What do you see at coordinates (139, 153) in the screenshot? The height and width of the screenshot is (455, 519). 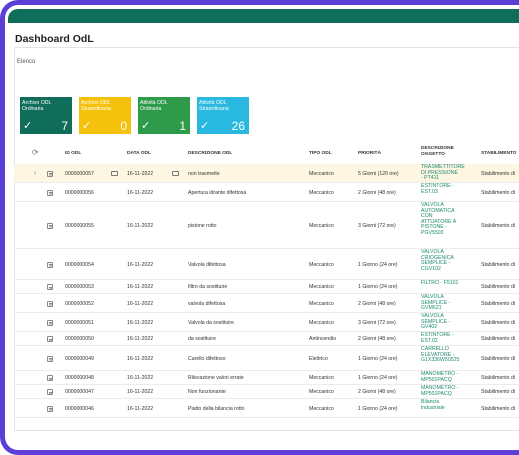 I see `header-date: DATA ODL` at bounding box center [139, 153].